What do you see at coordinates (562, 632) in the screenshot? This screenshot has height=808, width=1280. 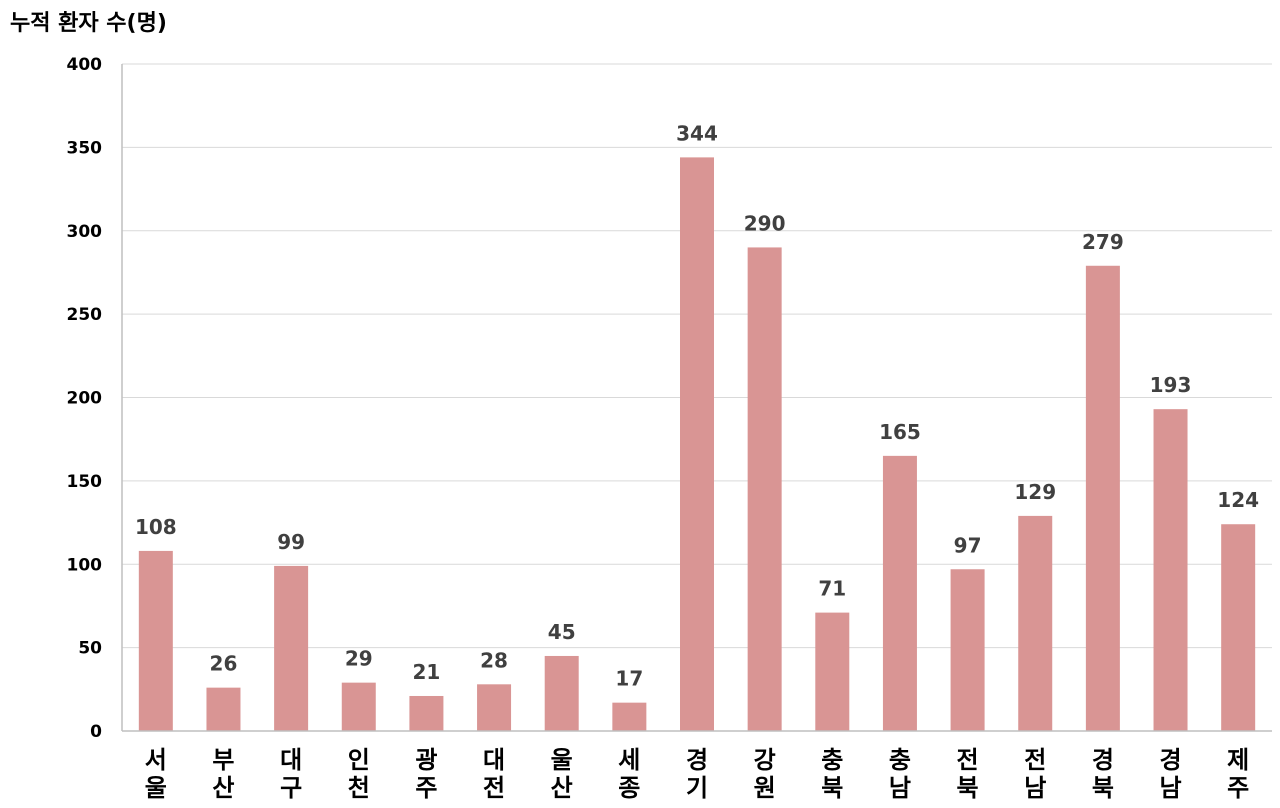 I see `data-label: 45` at bounding box center [562, 632].